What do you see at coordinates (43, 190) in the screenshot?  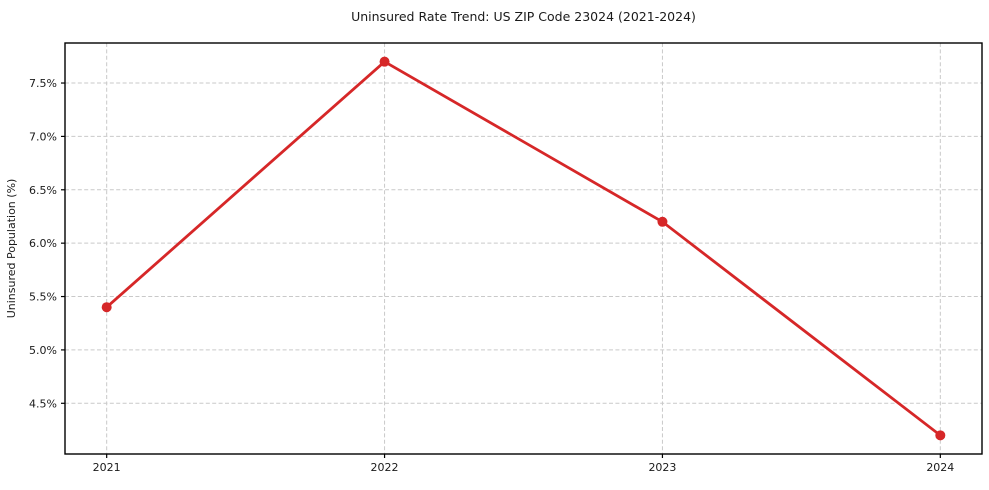 I see `y-tick-label: 6.5%` at bounding box center [43, 190].